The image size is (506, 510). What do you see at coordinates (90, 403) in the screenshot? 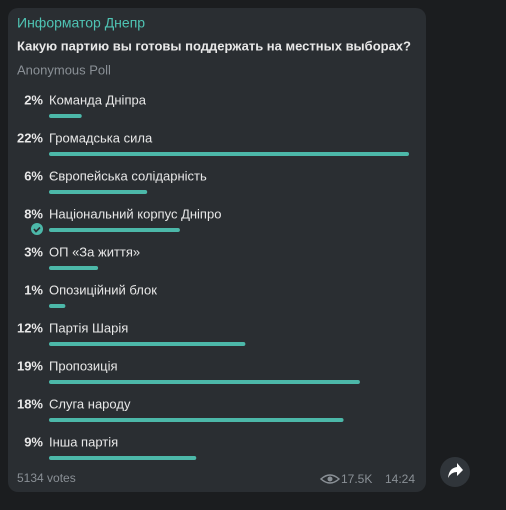
I see `option-text: Слуга народу` at bounding box center [90, 403].